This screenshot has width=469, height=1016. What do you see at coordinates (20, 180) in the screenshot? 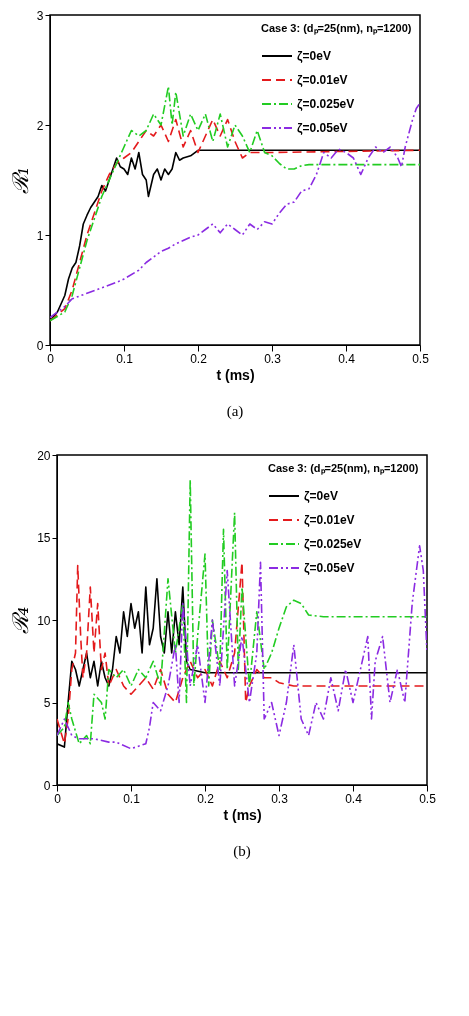
I see `y-axis-title: ℛ₁` at bounding box center [20, 180].